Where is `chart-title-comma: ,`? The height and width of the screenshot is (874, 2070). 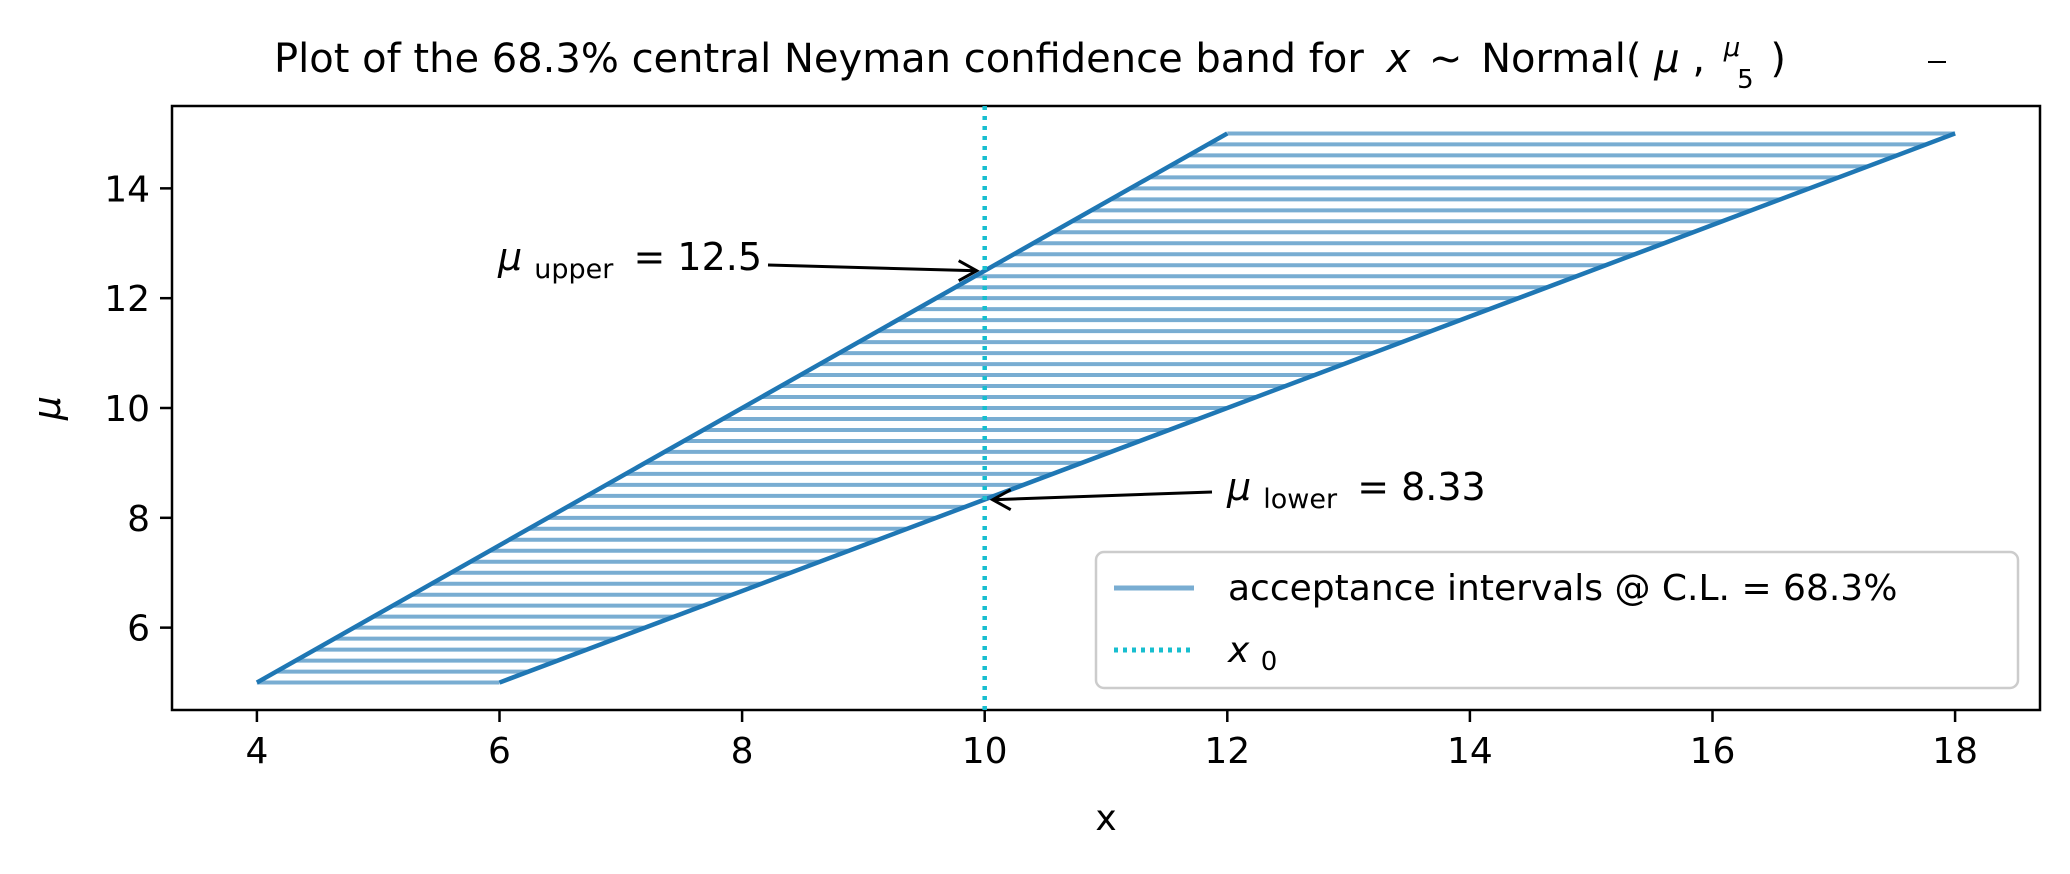 chart-title-comma: , is located at coordinates (1698, 59).